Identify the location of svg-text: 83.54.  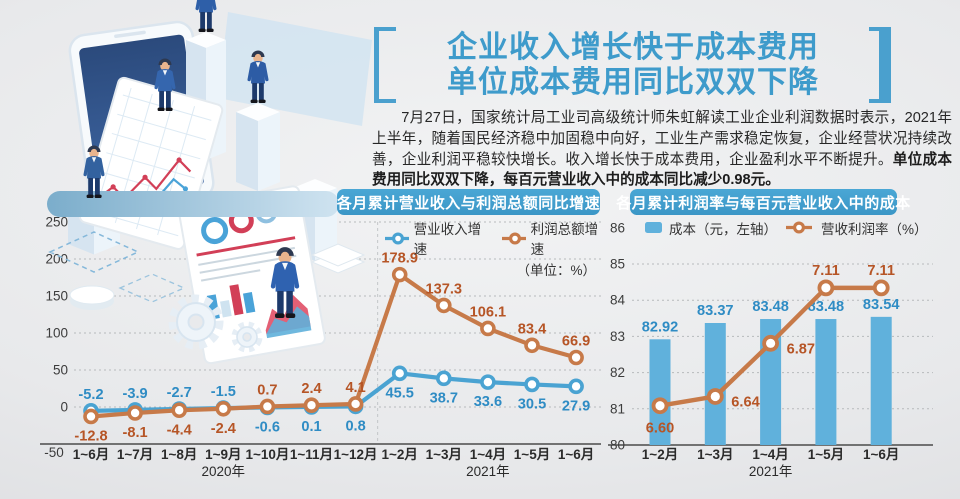
(881, 305).